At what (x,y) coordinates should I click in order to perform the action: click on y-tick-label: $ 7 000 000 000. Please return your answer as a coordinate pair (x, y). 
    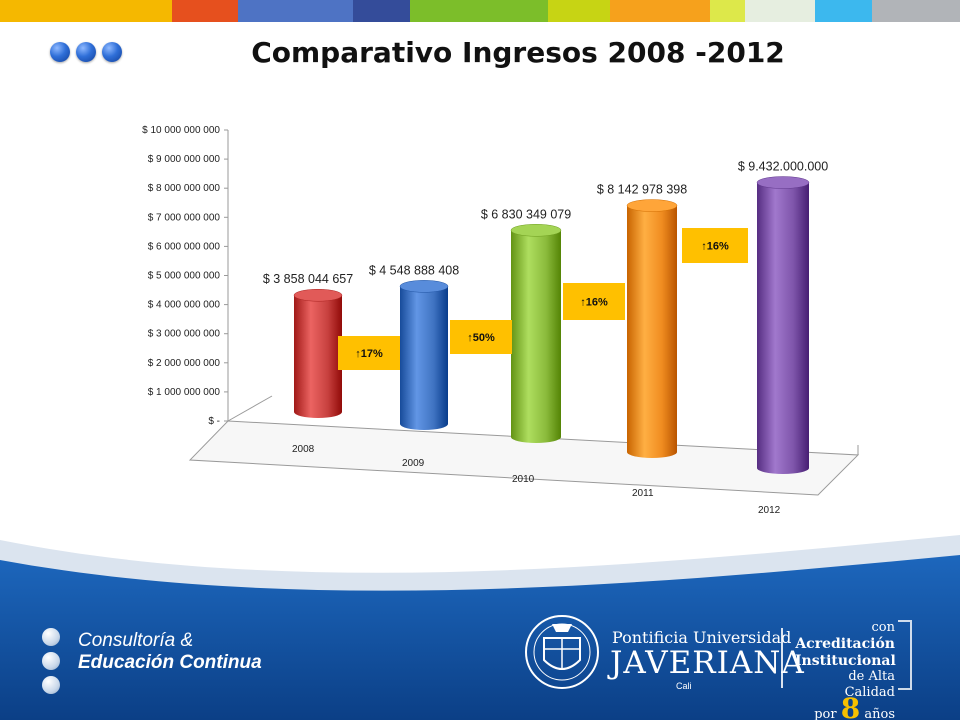
    Looking at the image, I should click on (184, 217).